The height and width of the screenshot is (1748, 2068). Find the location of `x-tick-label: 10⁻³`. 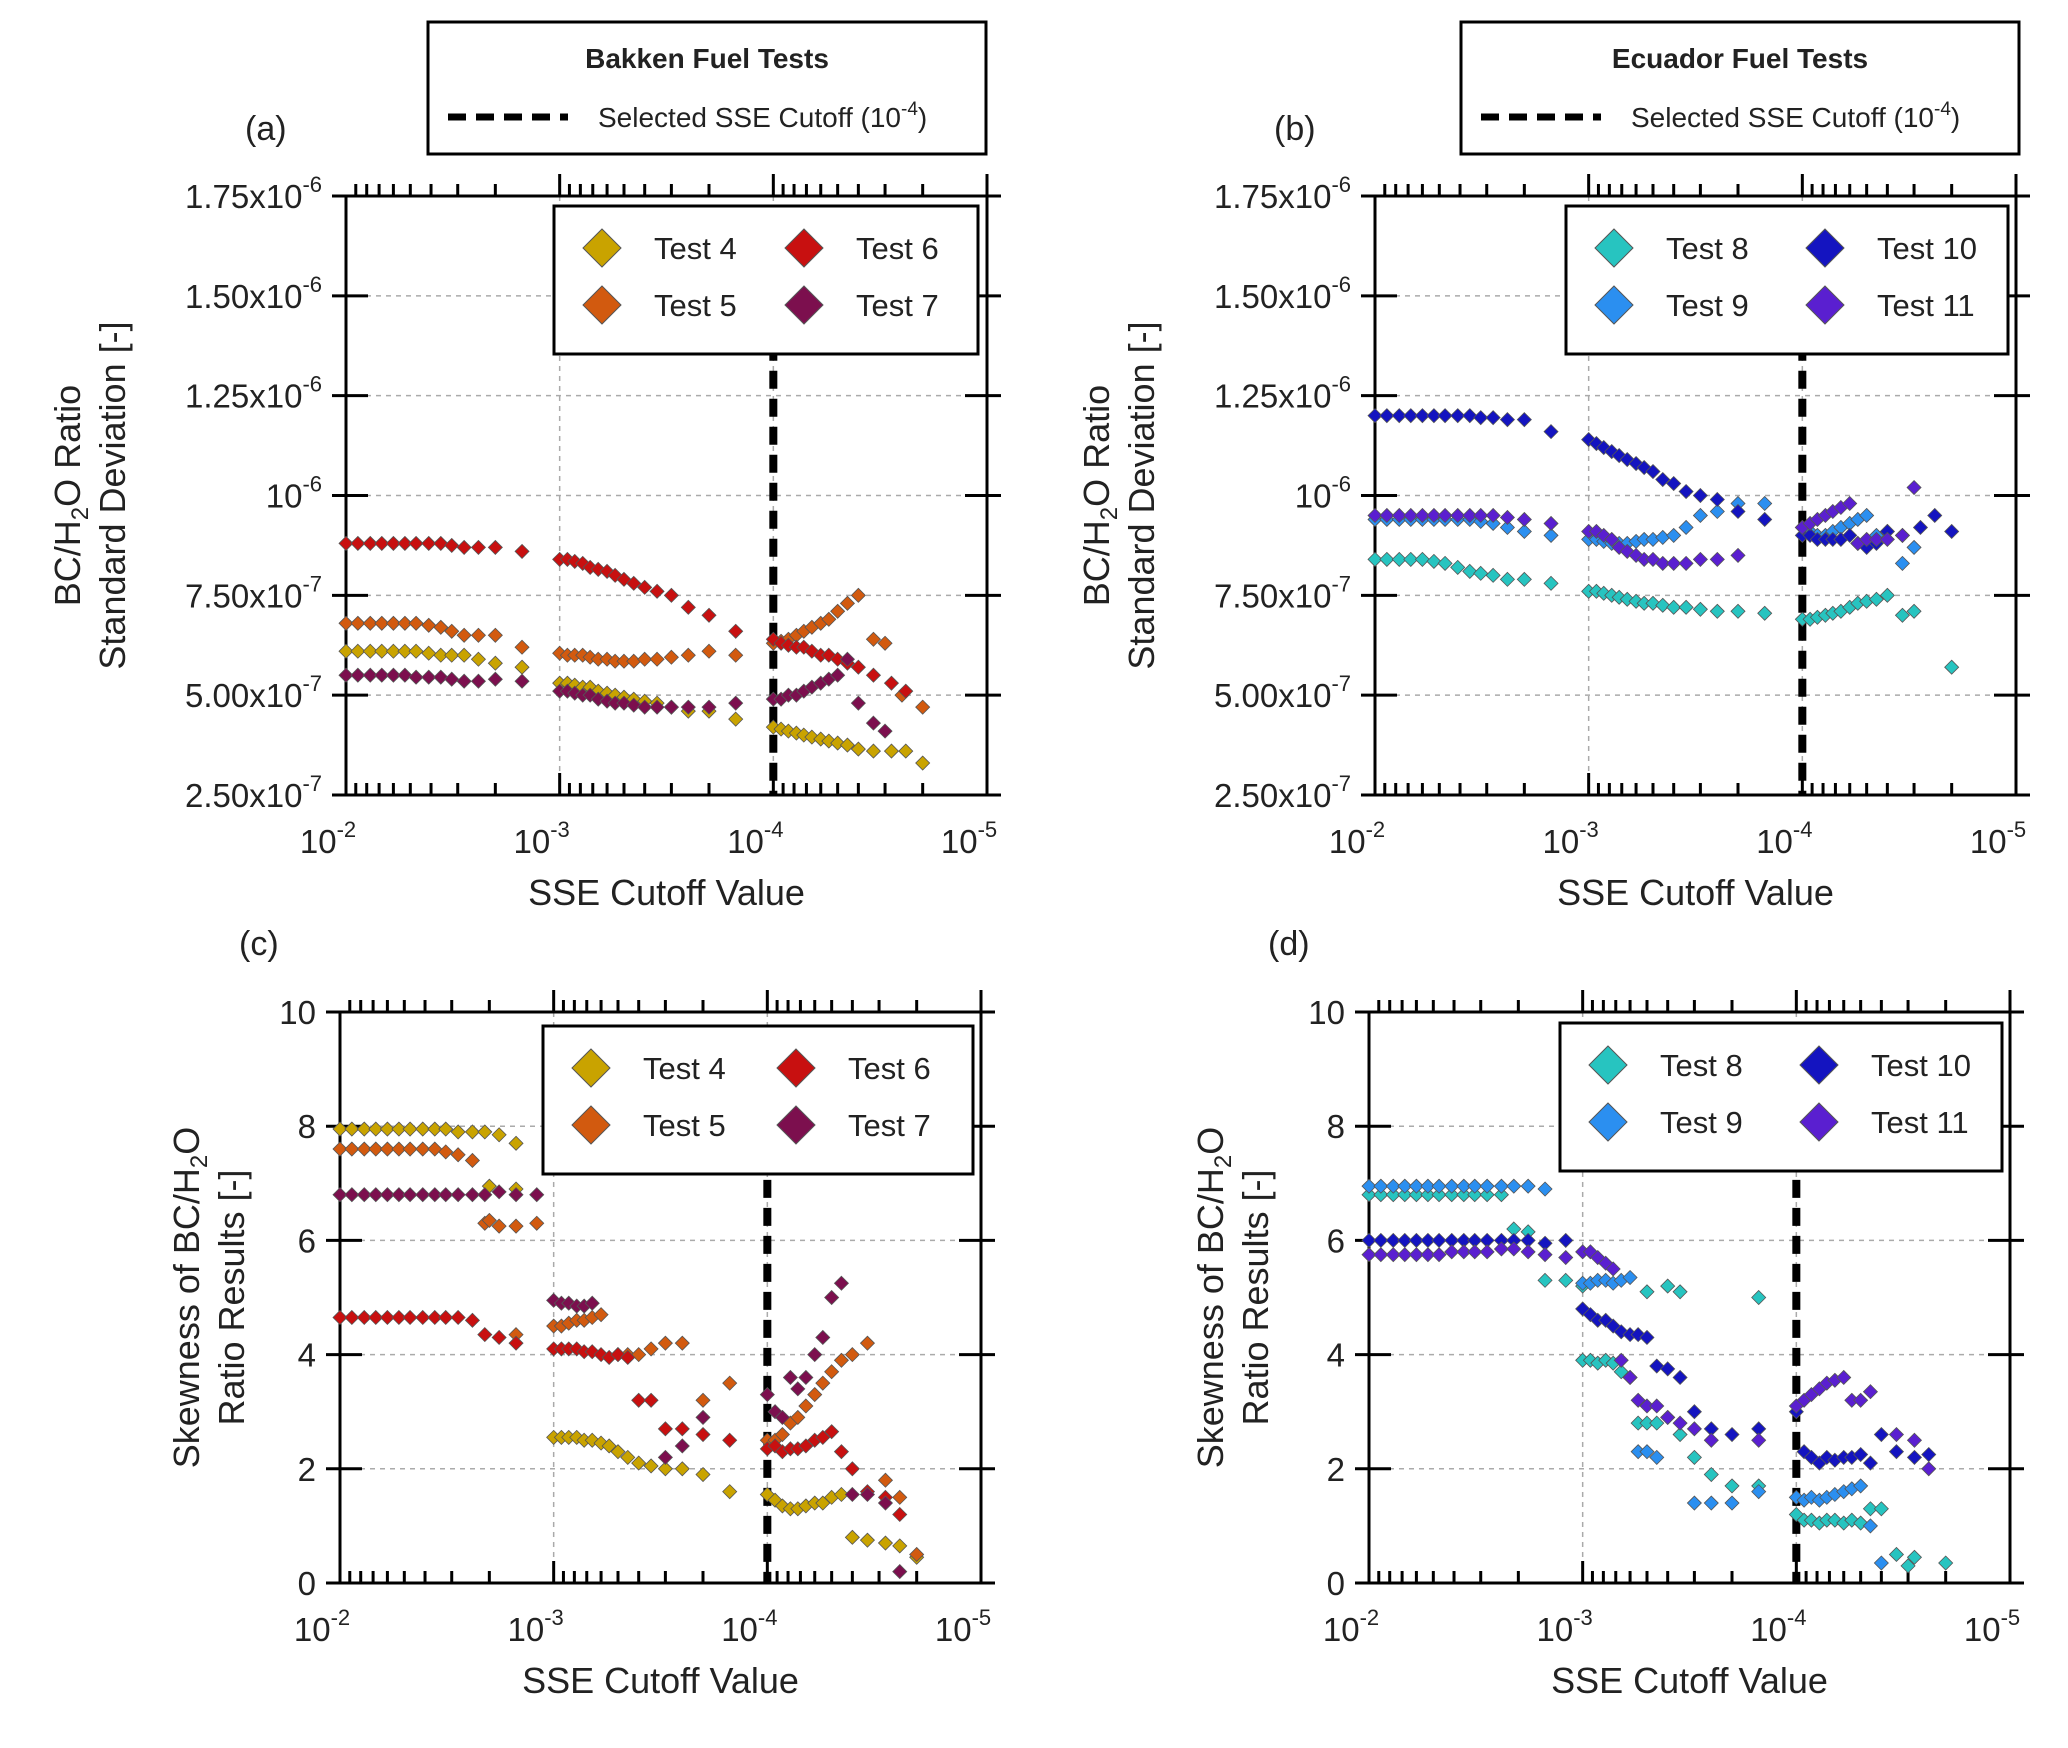

x-tick-label: 10⁻³ is located at coordinates (536, 1626).